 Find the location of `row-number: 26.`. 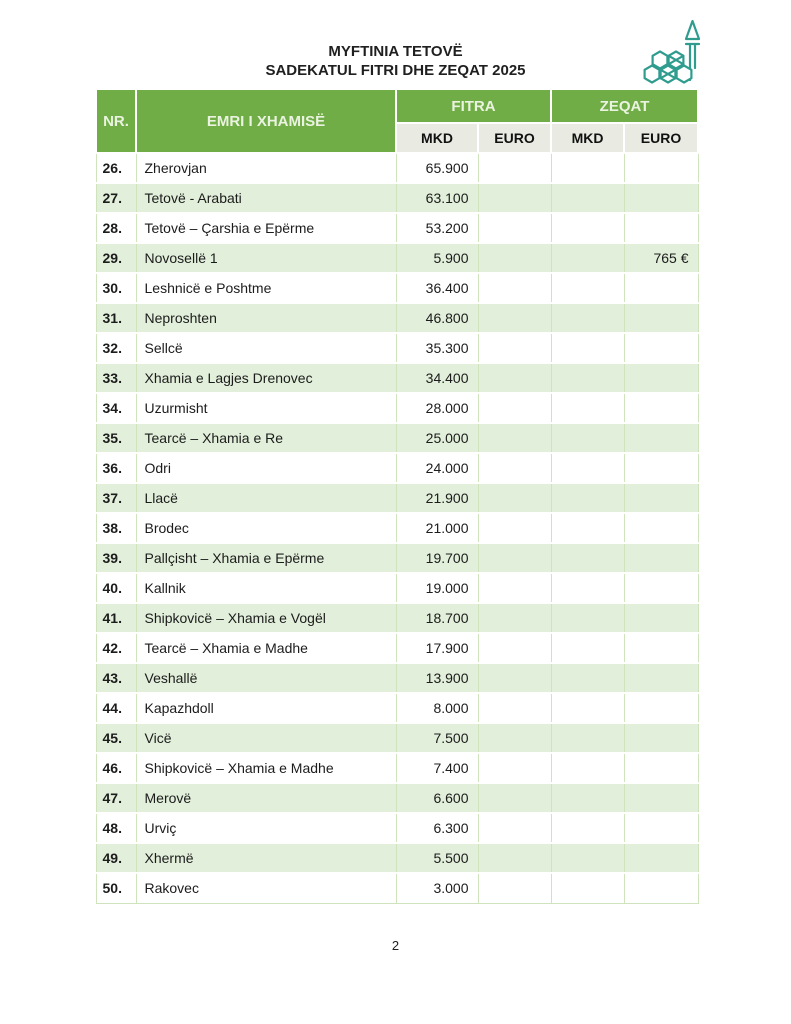

row-number: 26. is located at coordinates (116, 168).